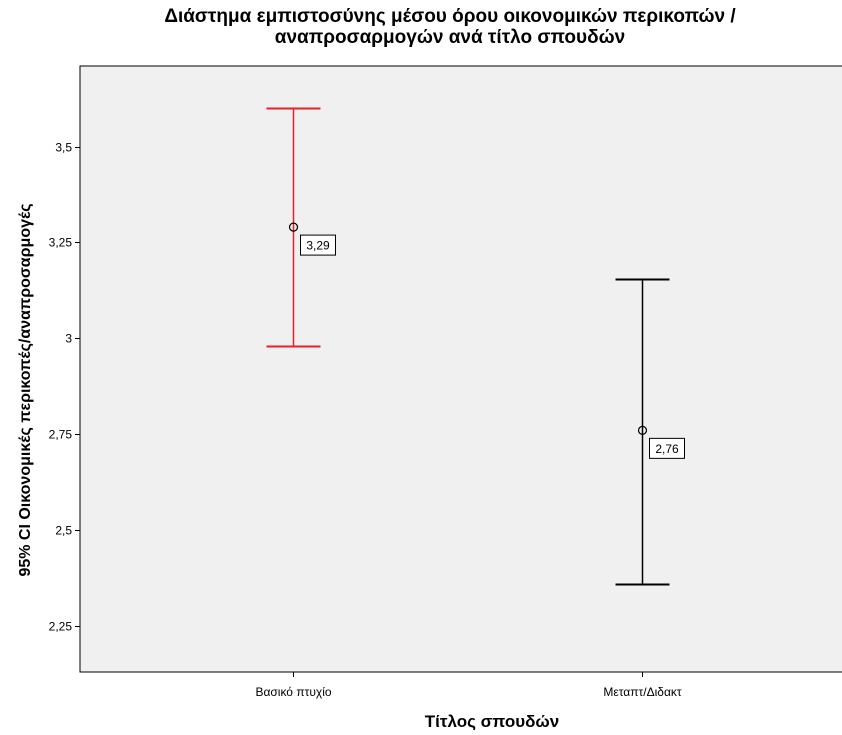 This screenshot has height=735, width=842. What do you see at coordinates (642, 692) in the screenshot?
I see `x-tick-label: Μεταπτ/Διδακτ` at bounding box center [642, 692].